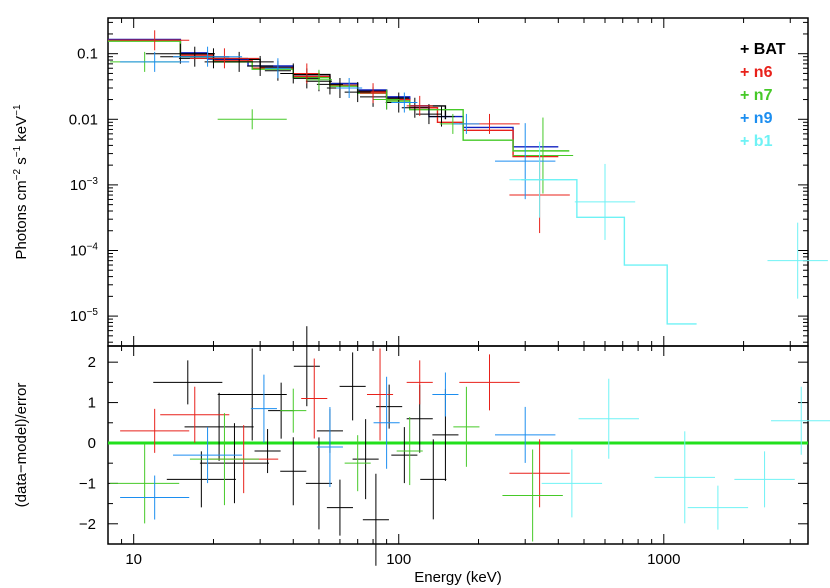 The image size is (830, 588). I want to click on x-tick-label: 1000, so click(663, 559).